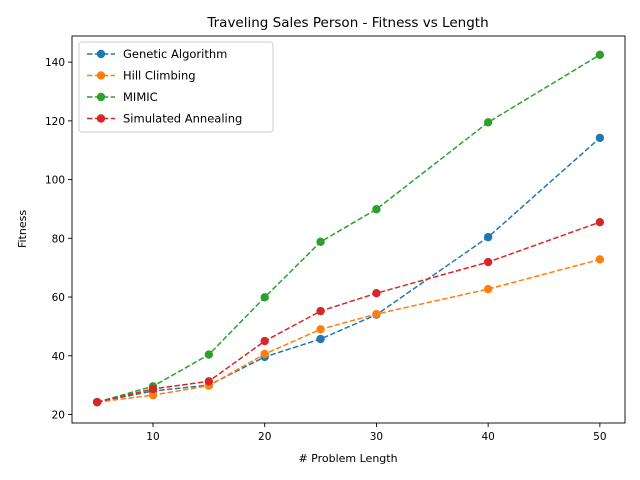  Describe the element at coordinates (159, 76) in the screenshot. I see `legend-label-hill-climbing: Hill Climbing` at that location.